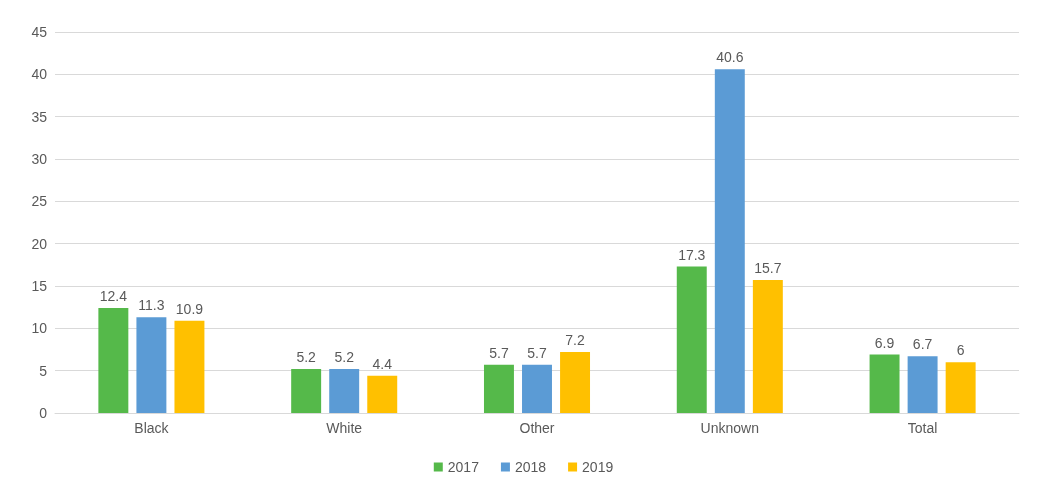 The image size is (1047, 487). I want to click on data-label: 6.7, so click(922, 344).